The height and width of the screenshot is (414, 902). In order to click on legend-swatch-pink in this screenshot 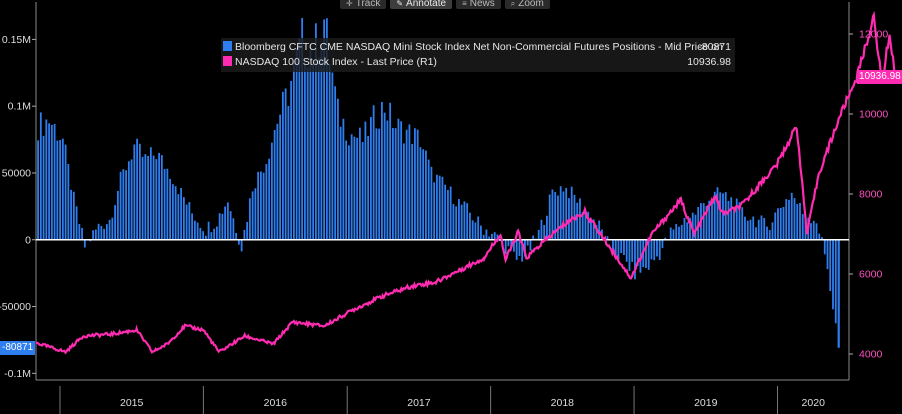, I will do `click(227, 61)`.